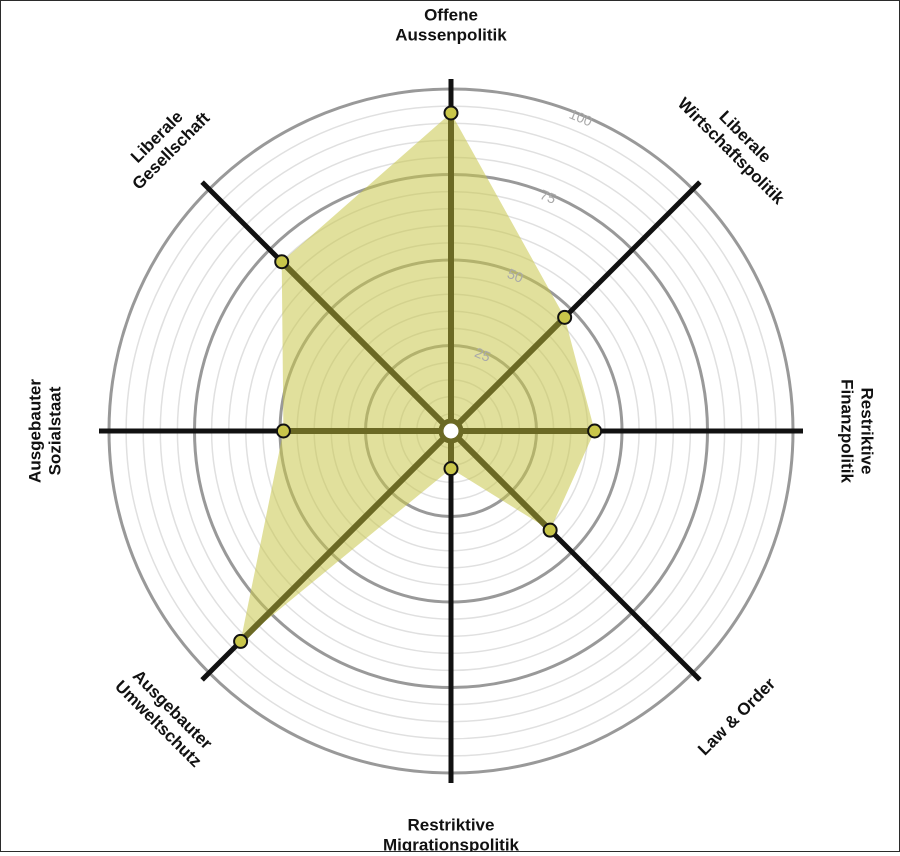  What do you see at coordinates (54, 430) in the screenshot?
I see `axis-label-line: Sozialstaat` at bounding box center [54, 430].